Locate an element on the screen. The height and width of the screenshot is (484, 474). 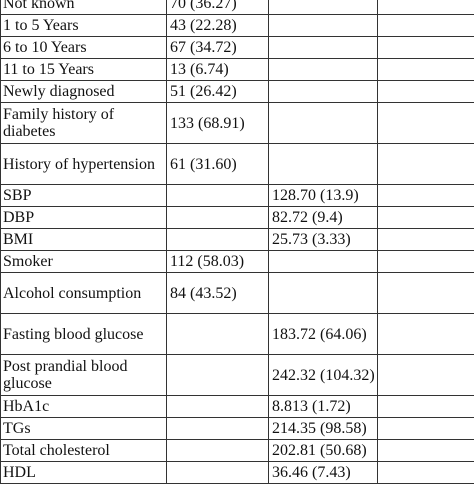
count-percent-cell: 43 (22.28) is located at coordinates (218, 26).